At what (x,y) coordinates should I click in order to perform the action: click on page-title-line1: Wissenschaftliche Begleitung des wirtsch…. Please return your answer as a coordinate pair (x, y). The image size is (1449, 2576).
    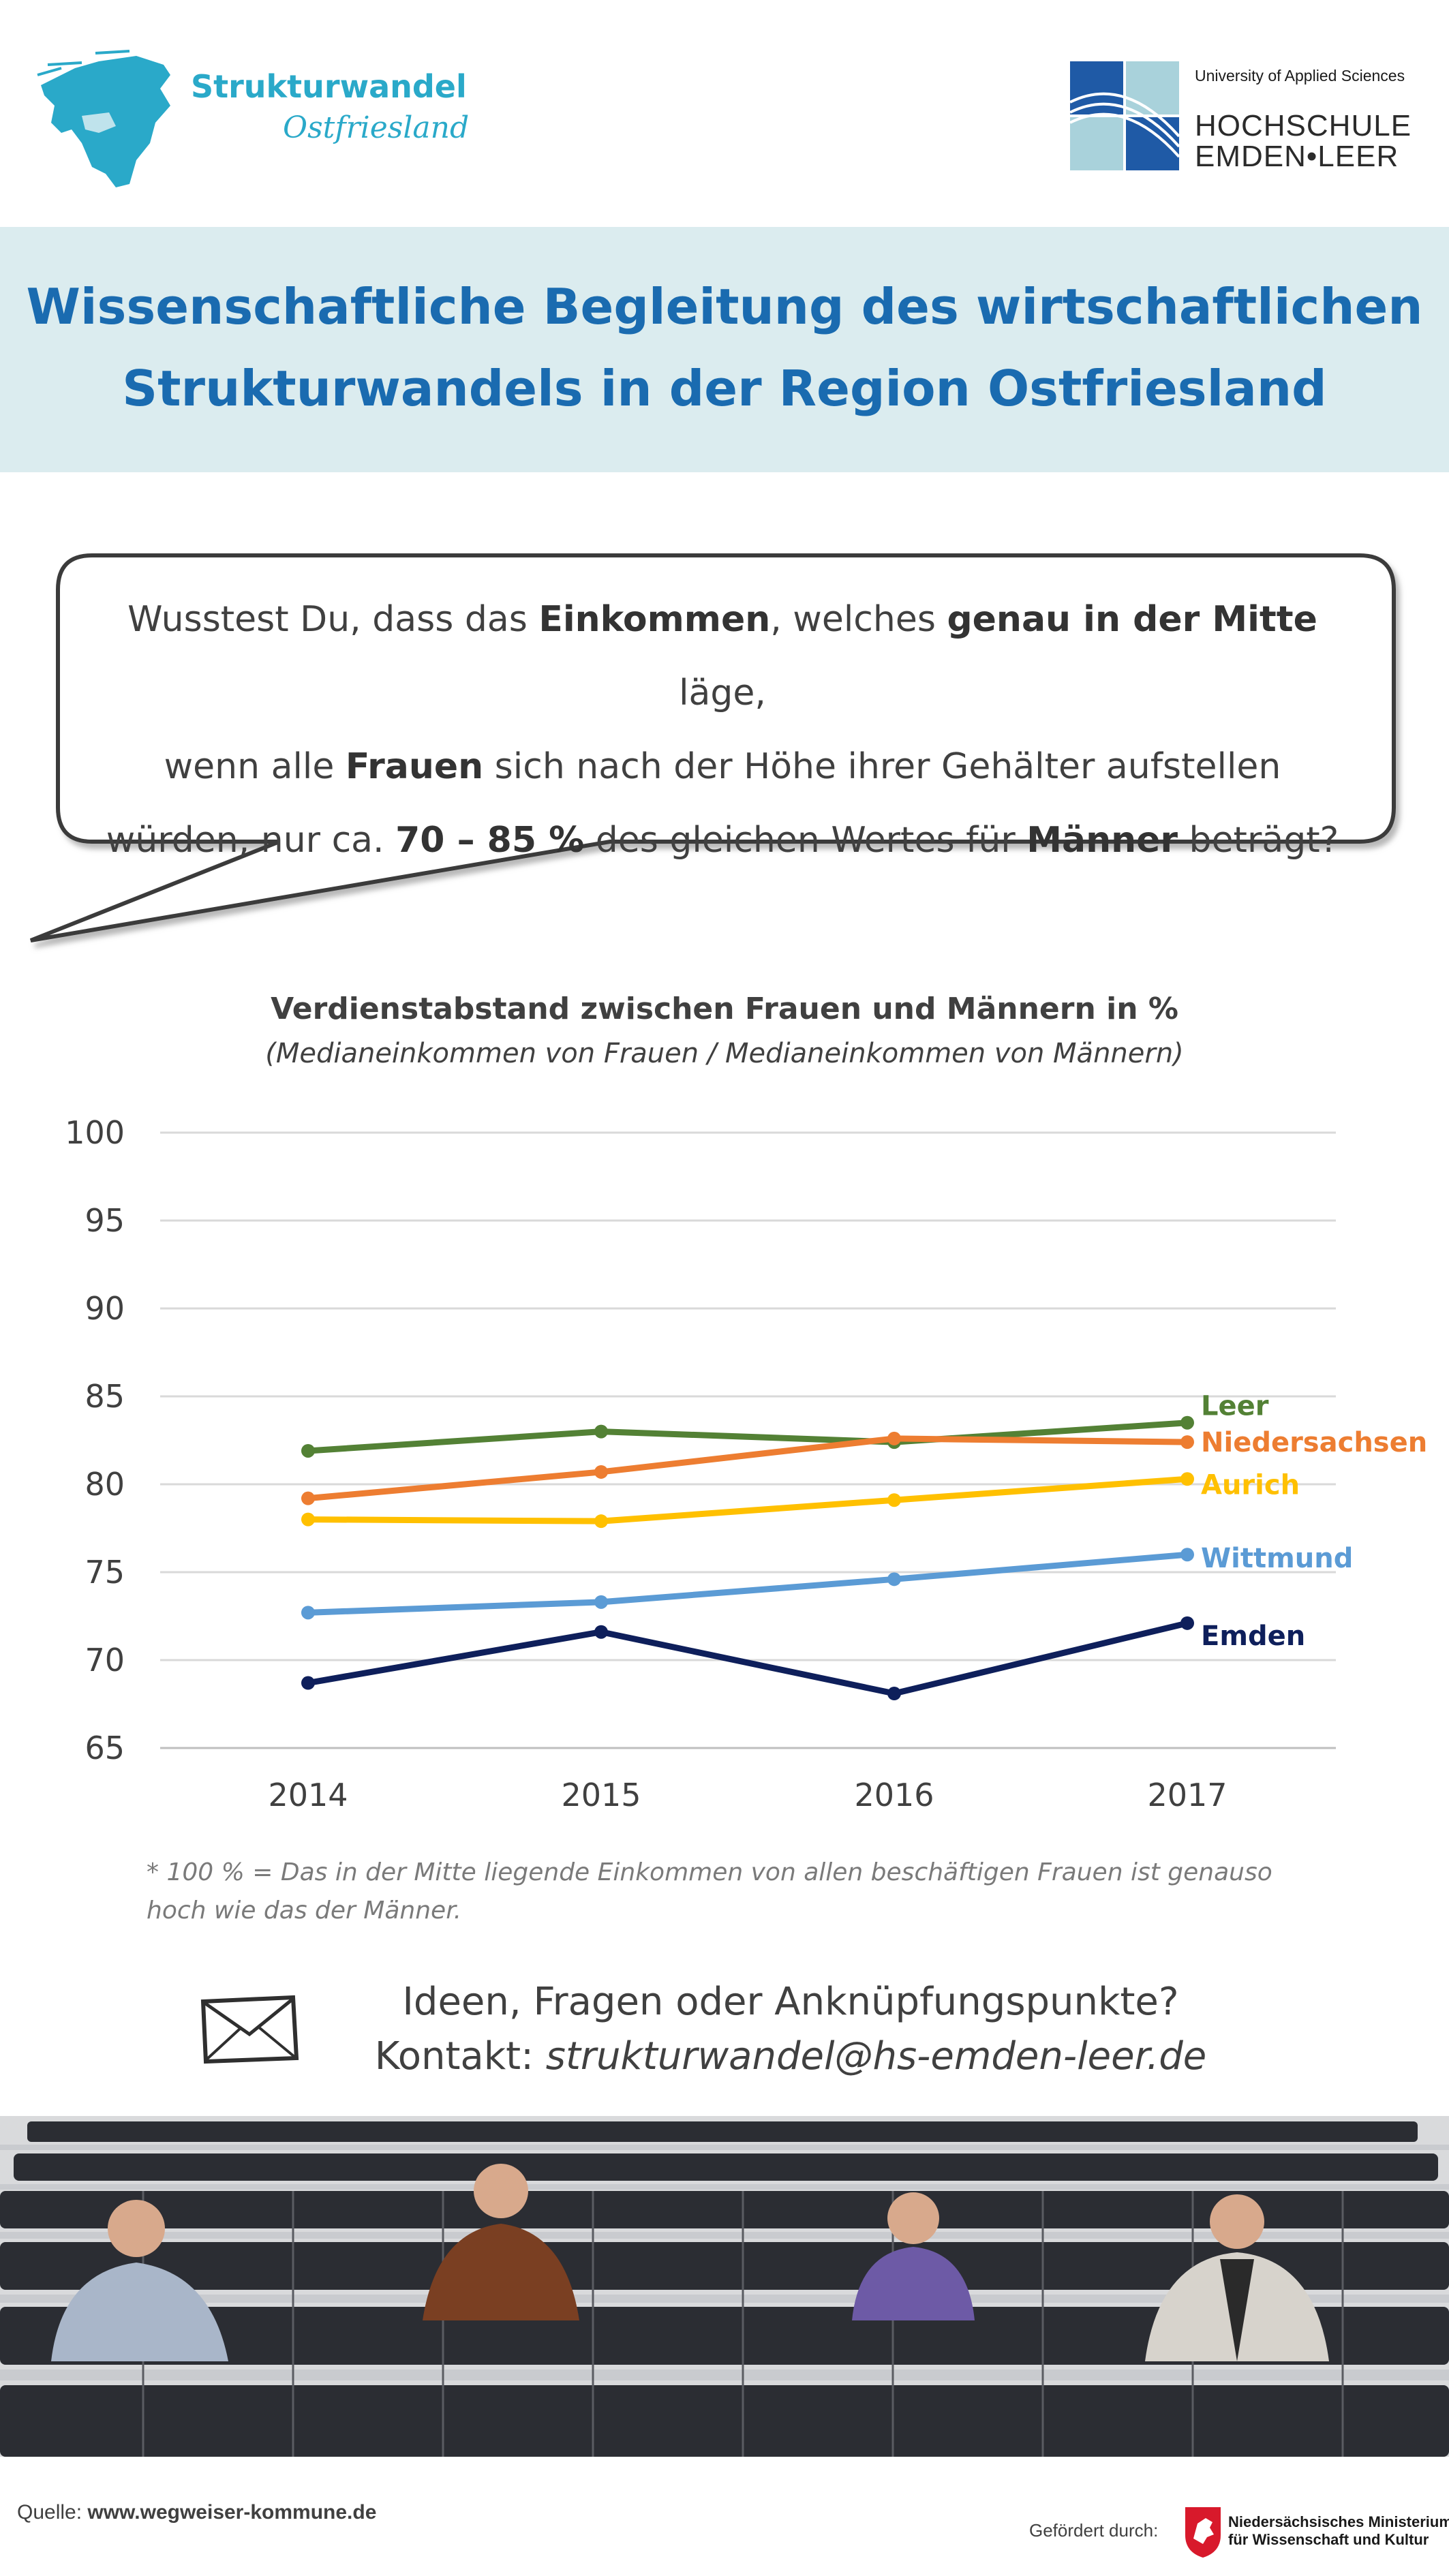
    Looking at the image, I should click on (724, 306).